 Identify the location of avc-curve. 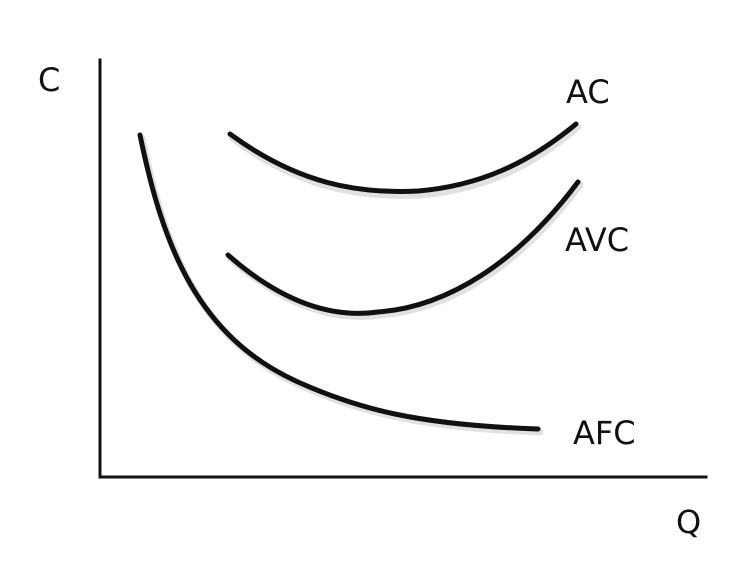
(403, 247).